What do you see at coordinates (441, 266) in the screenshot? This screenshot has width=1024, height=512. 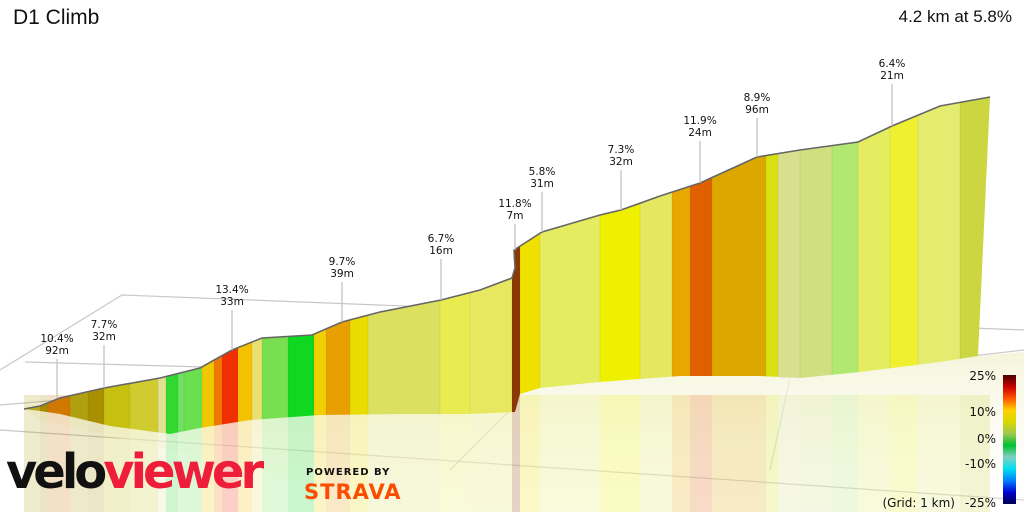 I see `segment-annotation: 6.7%16m` at bounding box center [441, 266].